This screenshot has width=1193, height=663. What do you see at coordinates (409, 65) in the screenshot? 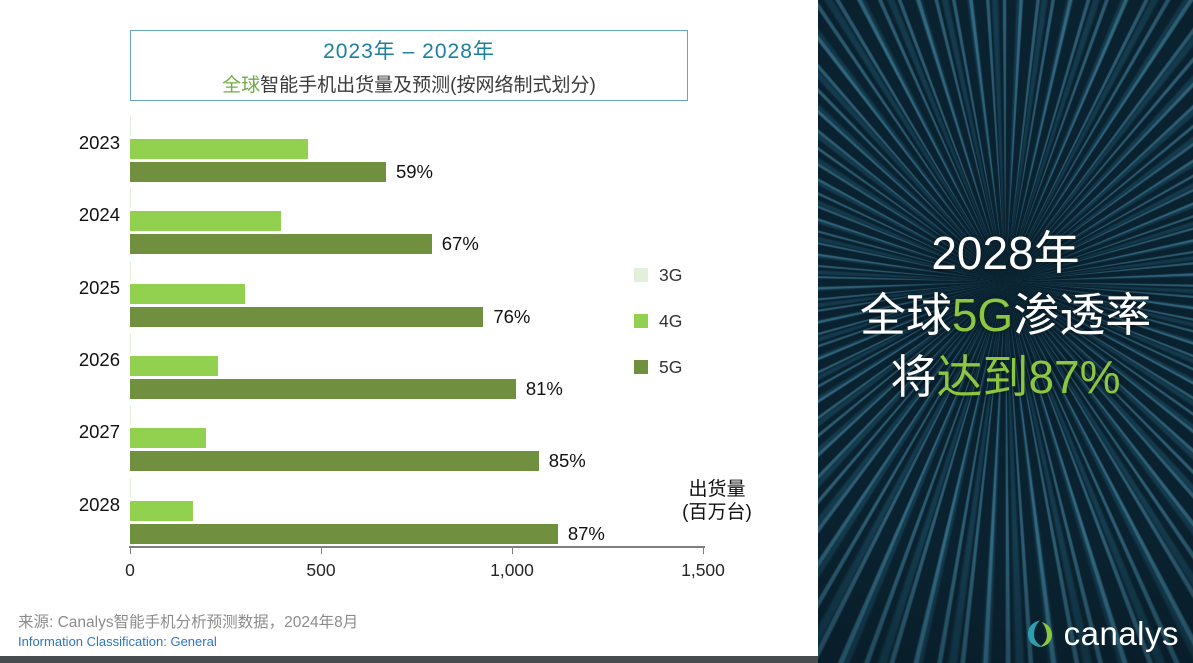
I see `chart-title-box: 2023年 – 2028年 全球智能手机出货量及预测(按网络制式划分)` at bounding box center [409, 65].